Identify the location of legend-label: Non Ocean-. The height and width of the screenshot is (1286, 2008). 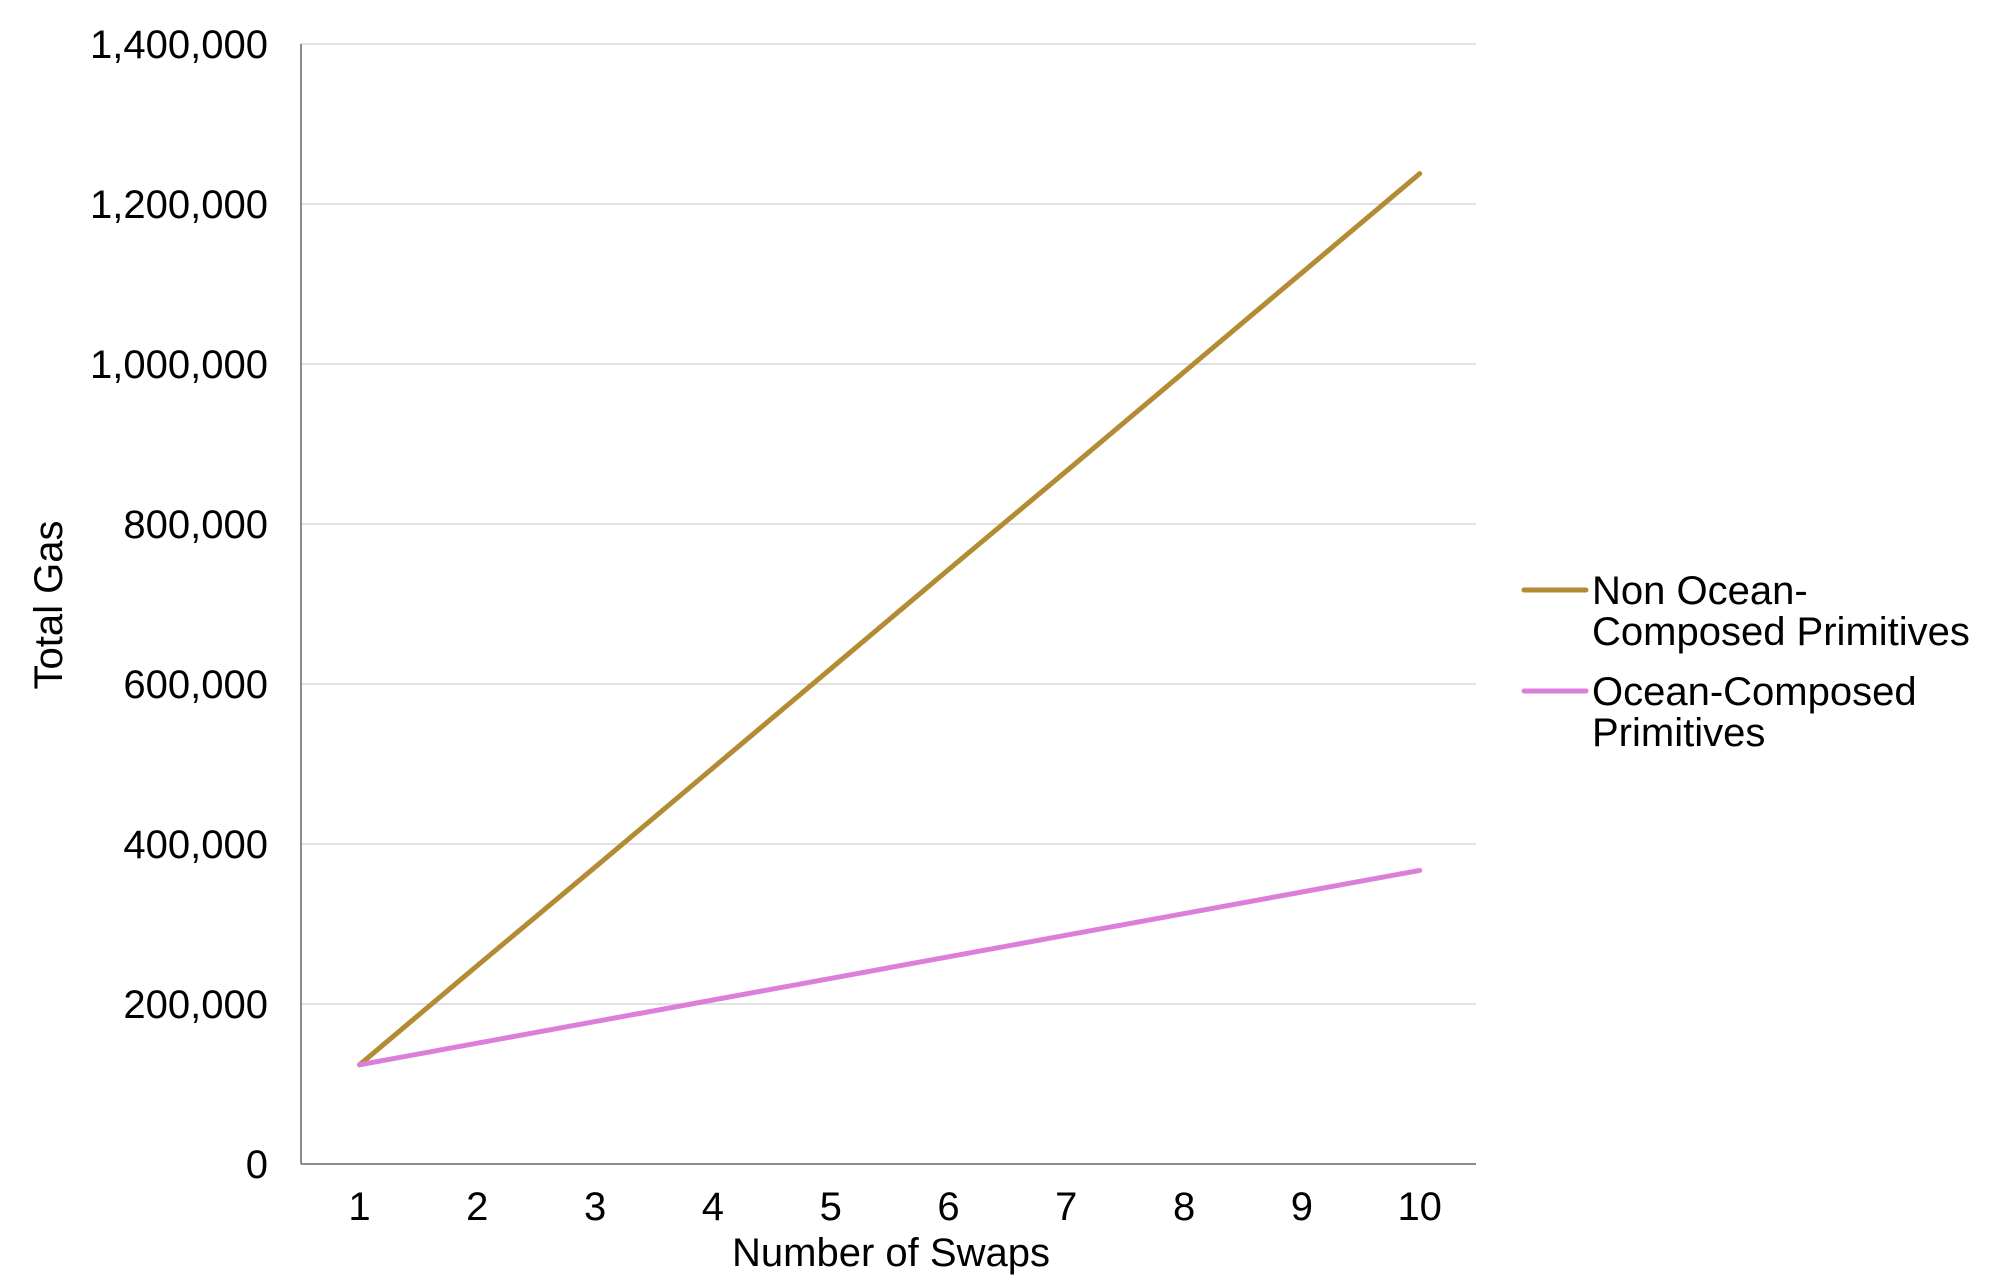
(1700, 591).